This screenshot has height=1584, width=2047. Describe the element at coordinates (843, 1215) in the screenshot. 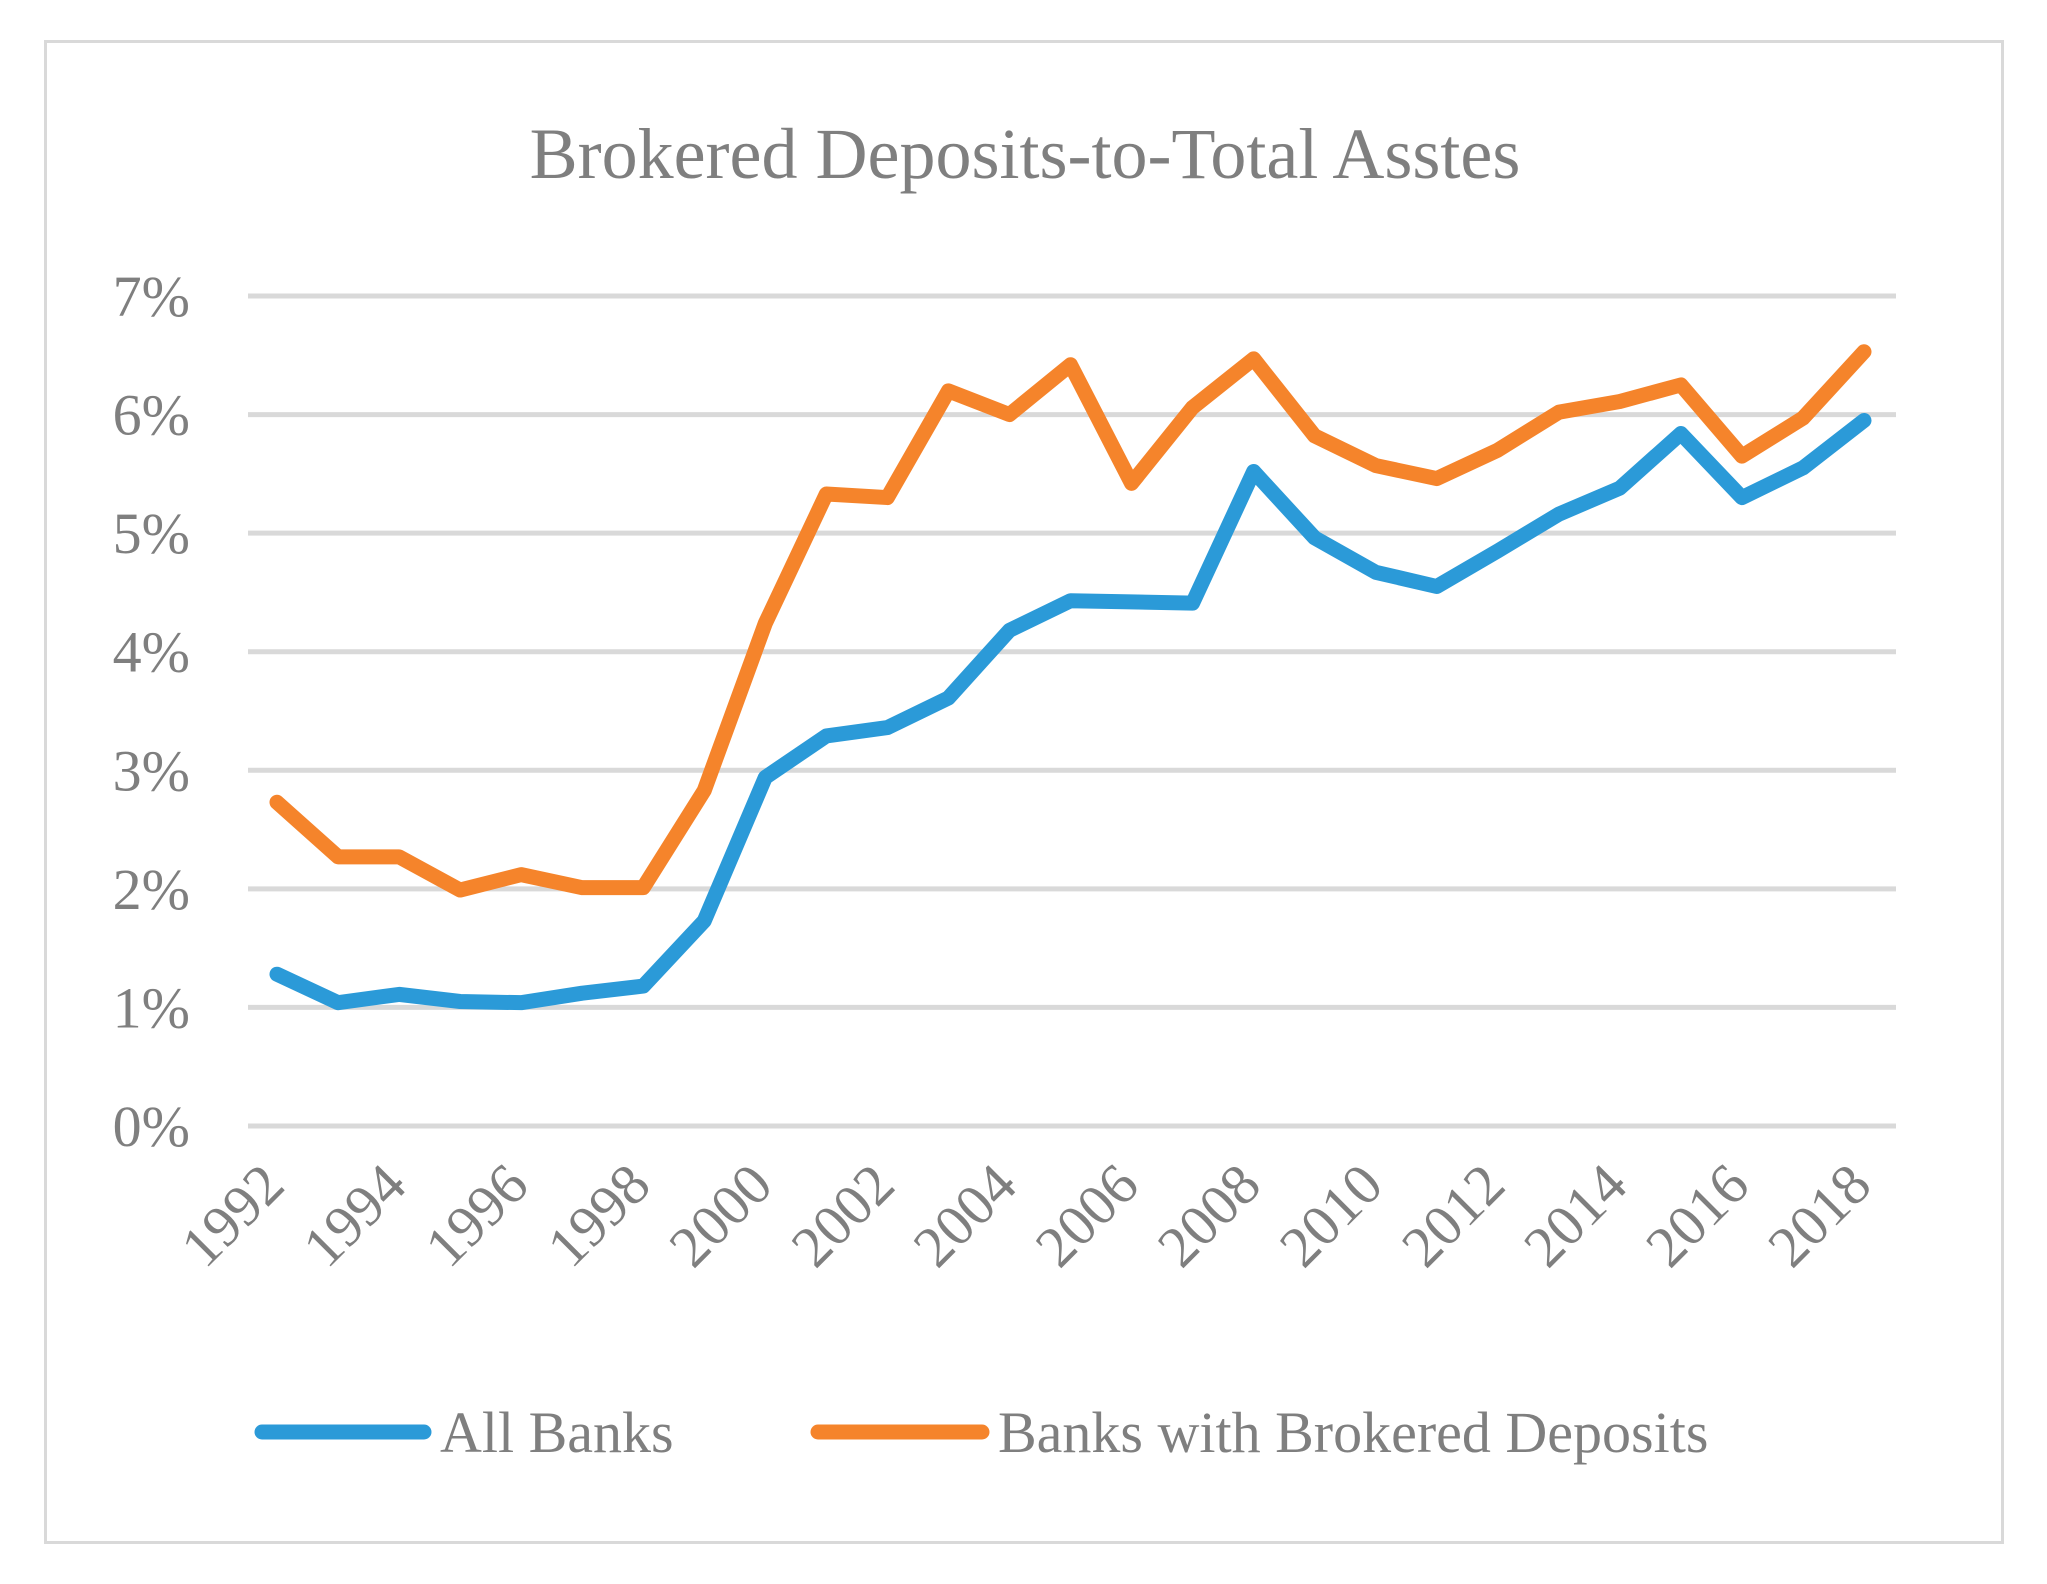

I see `x-tick-label: 2002` at that location.